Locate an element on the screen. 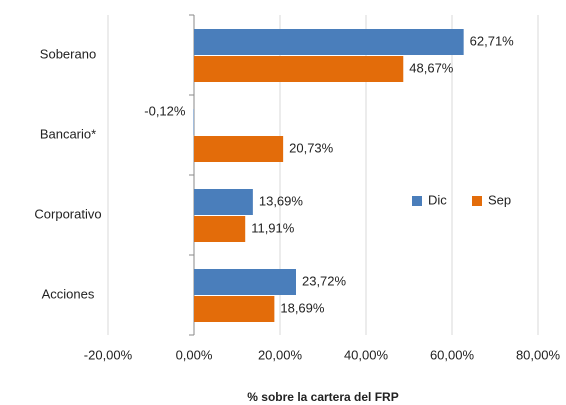 The image size is (566, 405). value-label: -0,12% is located at coordinates (165, 110).